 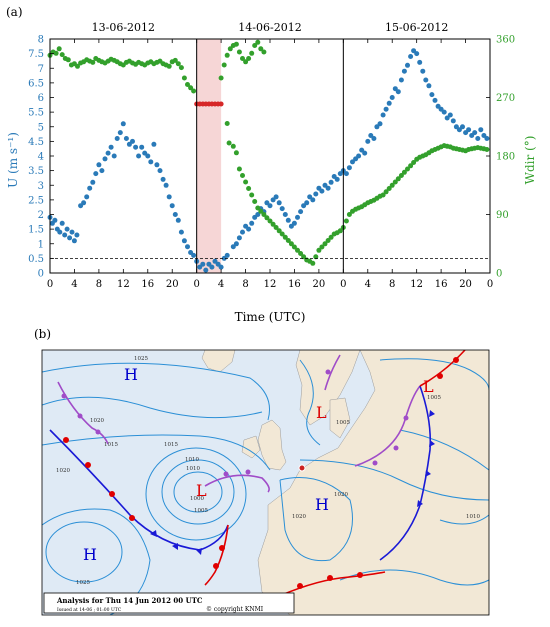 What do you see at coordinates (193, 469) in the screenshot?
I see `isobar-label: 1010` at bounding box center [193, 469].